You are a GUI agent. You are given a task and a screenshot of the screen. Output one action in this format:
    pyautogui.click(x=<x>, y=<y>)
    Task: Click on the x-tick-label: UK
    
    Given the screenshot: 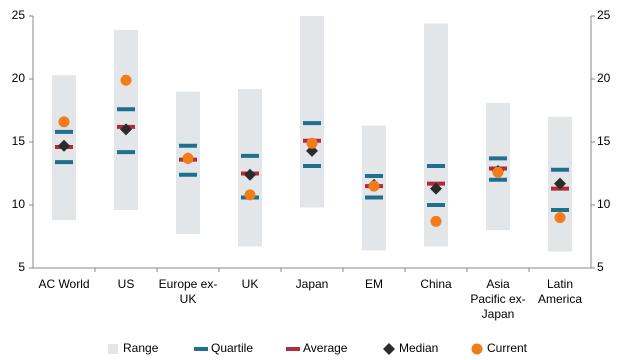 What is the action you would take?
    pyautogui.click(x=250, y=284)
    